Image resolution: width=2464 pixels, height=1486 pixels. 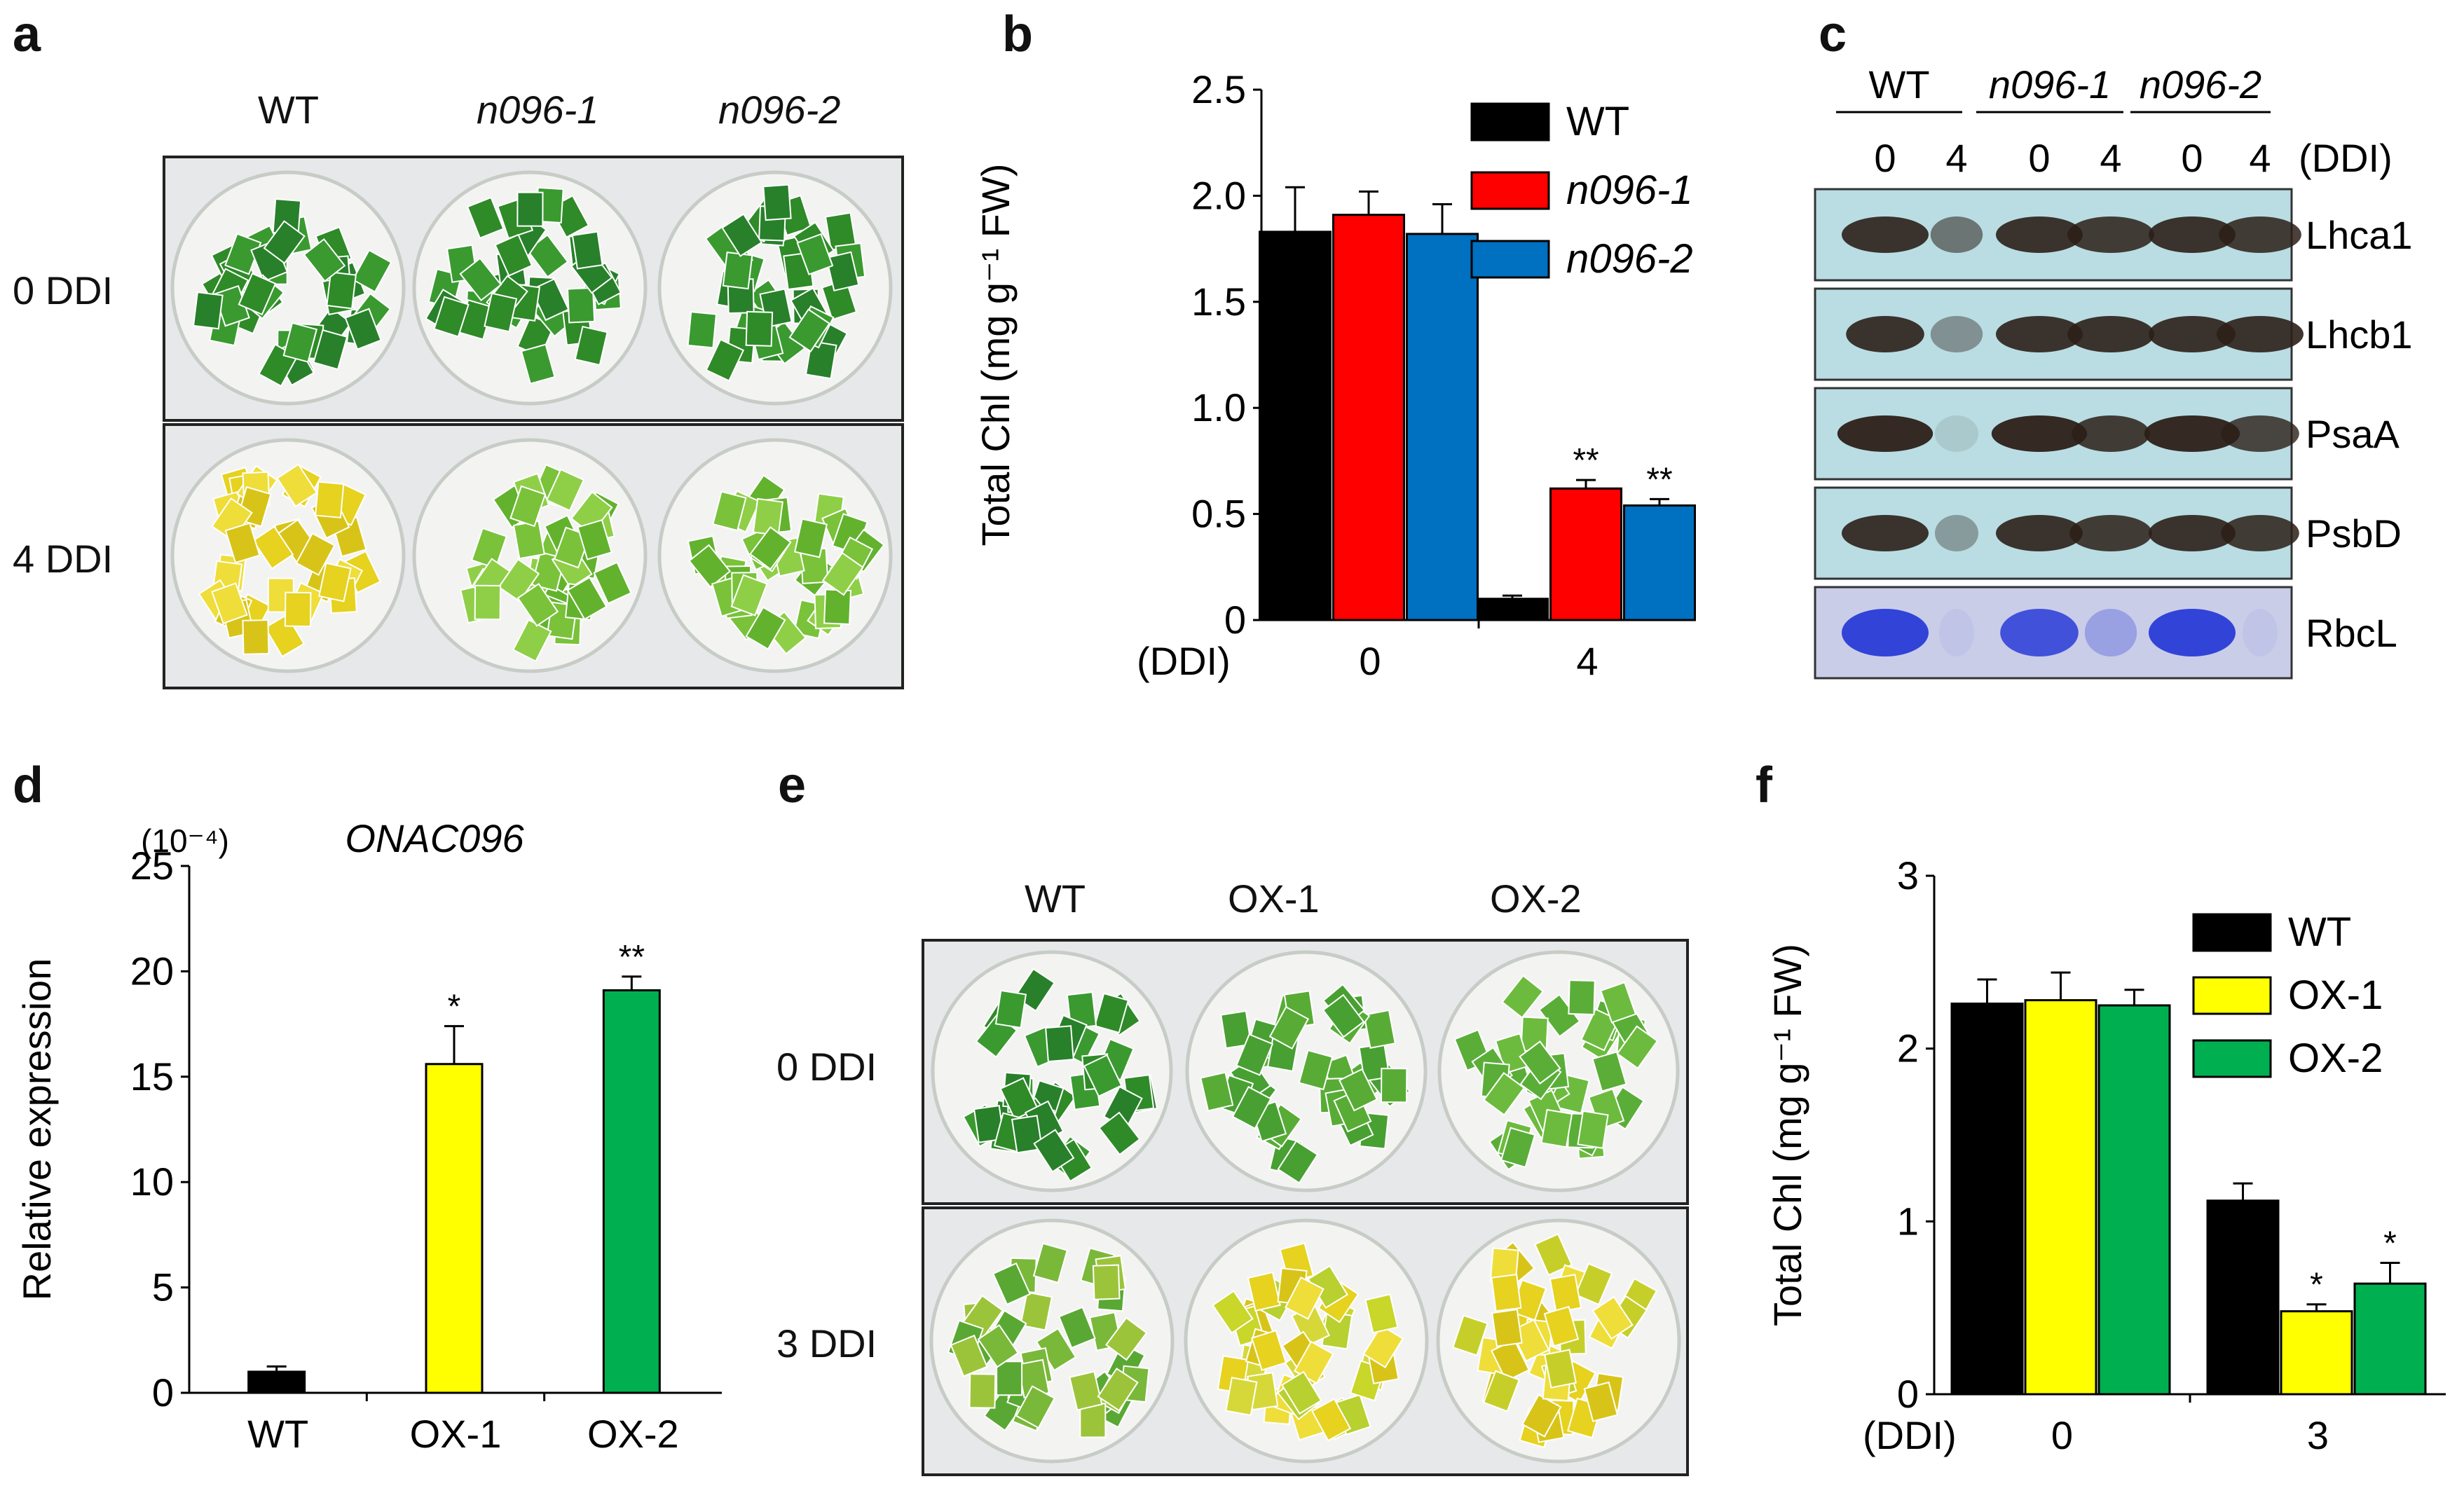 I want to click on panel-label-d: d, so click(x=28, y=785).